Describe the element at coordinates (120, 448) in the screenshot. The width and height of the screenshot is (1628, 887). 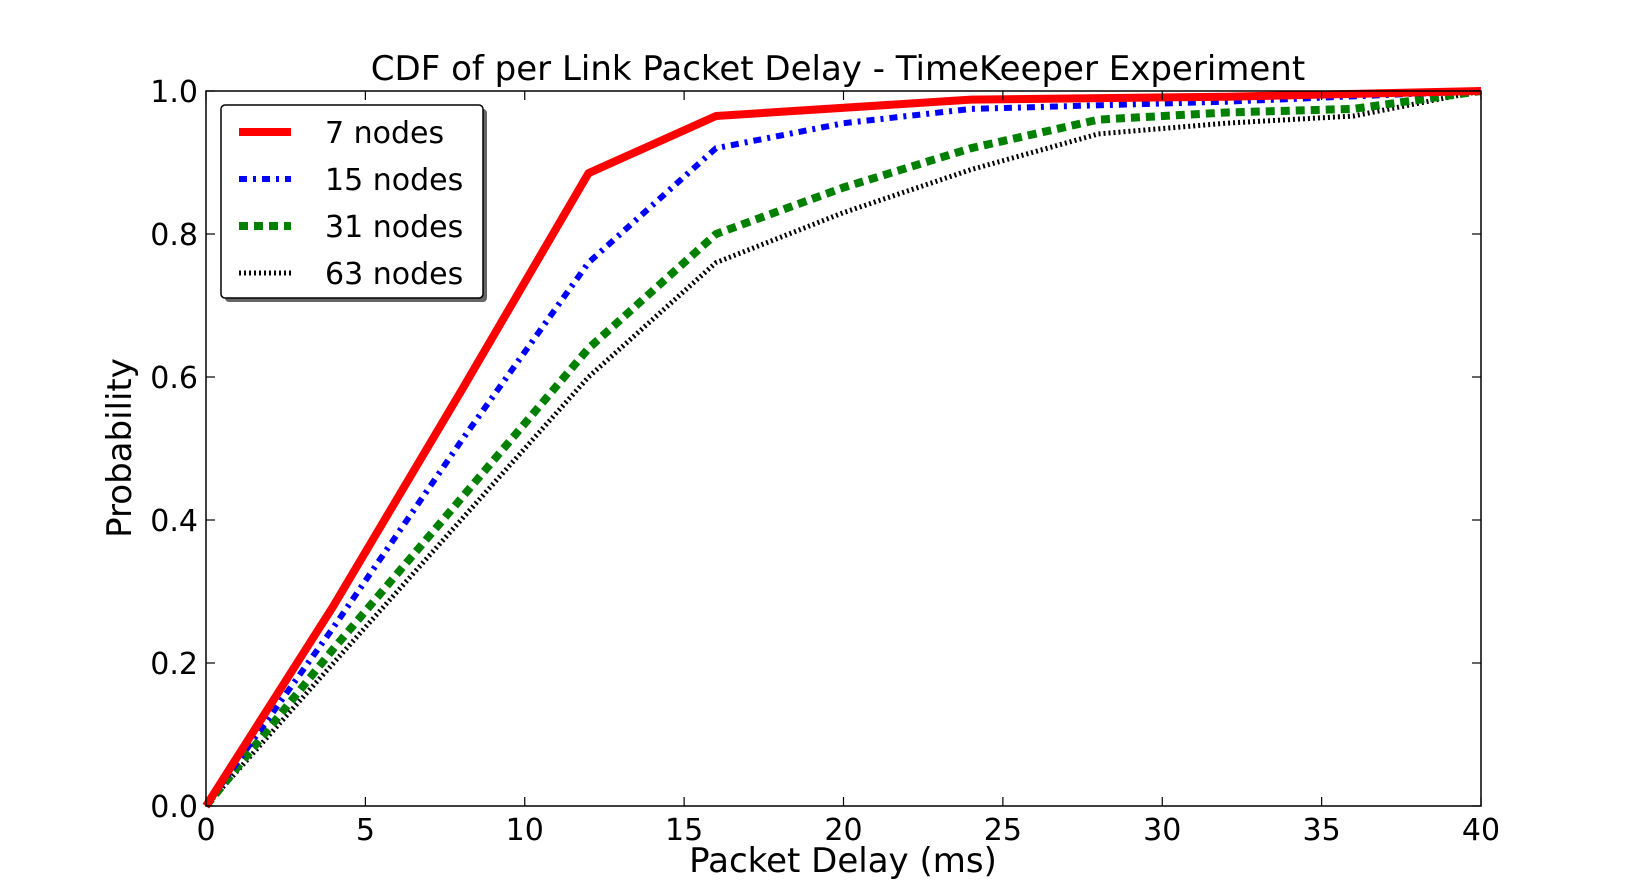
I see `y-axis-label: Probability` at that location.